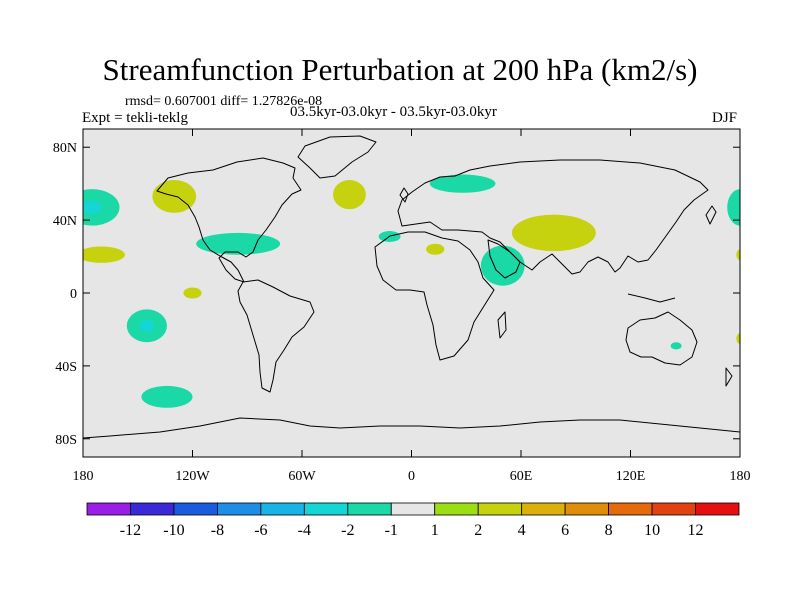 The height and width of the screenshot is (600, 800). Describe the element at coordinates (104, 254) in the screenshot. I see `anomaly-subtropical-pacific-west` at that location.